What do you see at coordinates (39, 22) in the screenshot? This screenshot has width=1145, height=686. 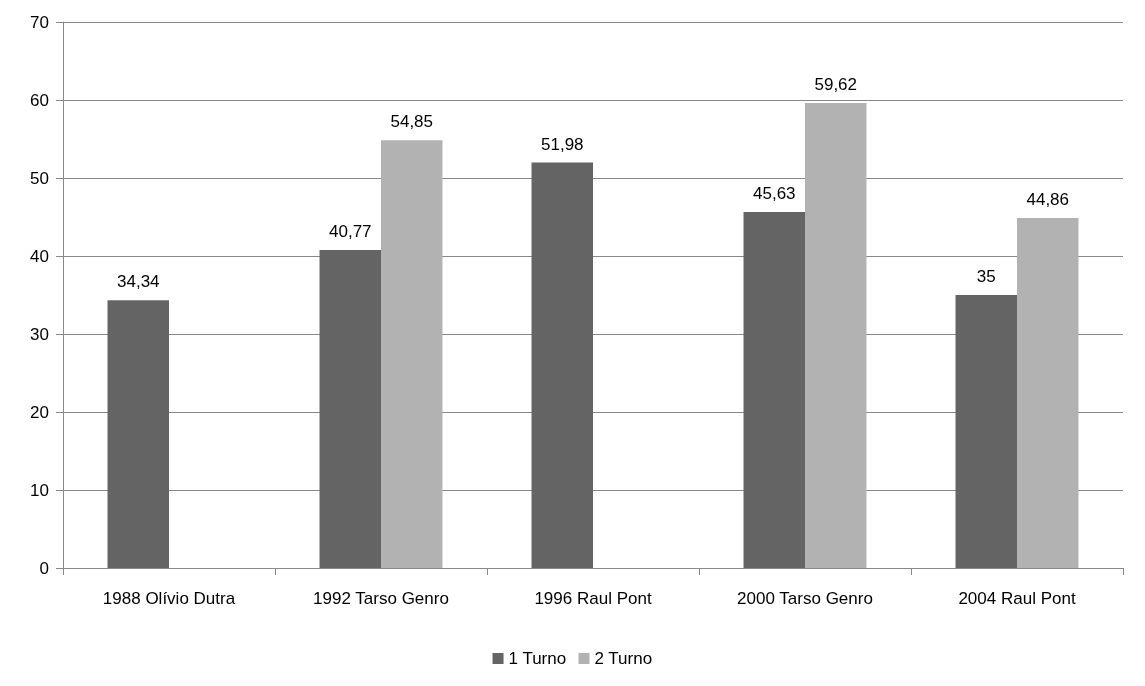 I see `y-tick-label: 70` at bounding box center [39, 22].